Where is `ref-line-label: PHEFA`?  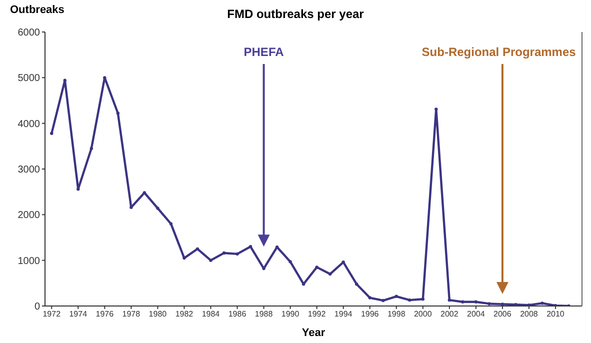 ref-line-label: PHEFA is located at coordinates (264, 52).